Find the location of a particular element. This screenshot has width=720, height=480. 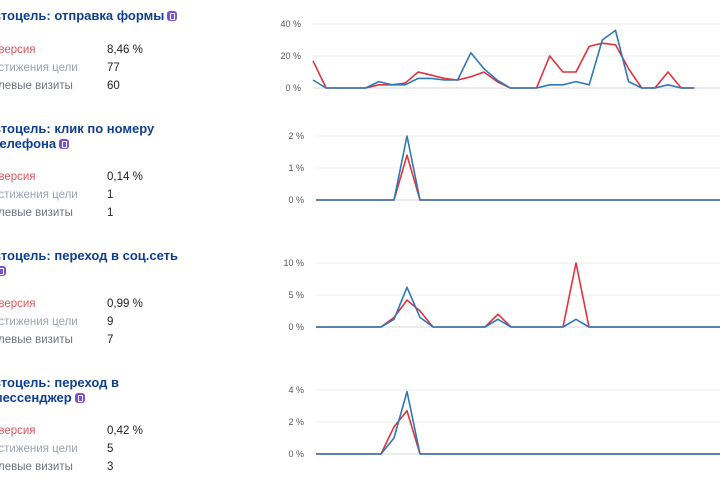

metric-value: 8,46 % is located at coordinates (125, 50).